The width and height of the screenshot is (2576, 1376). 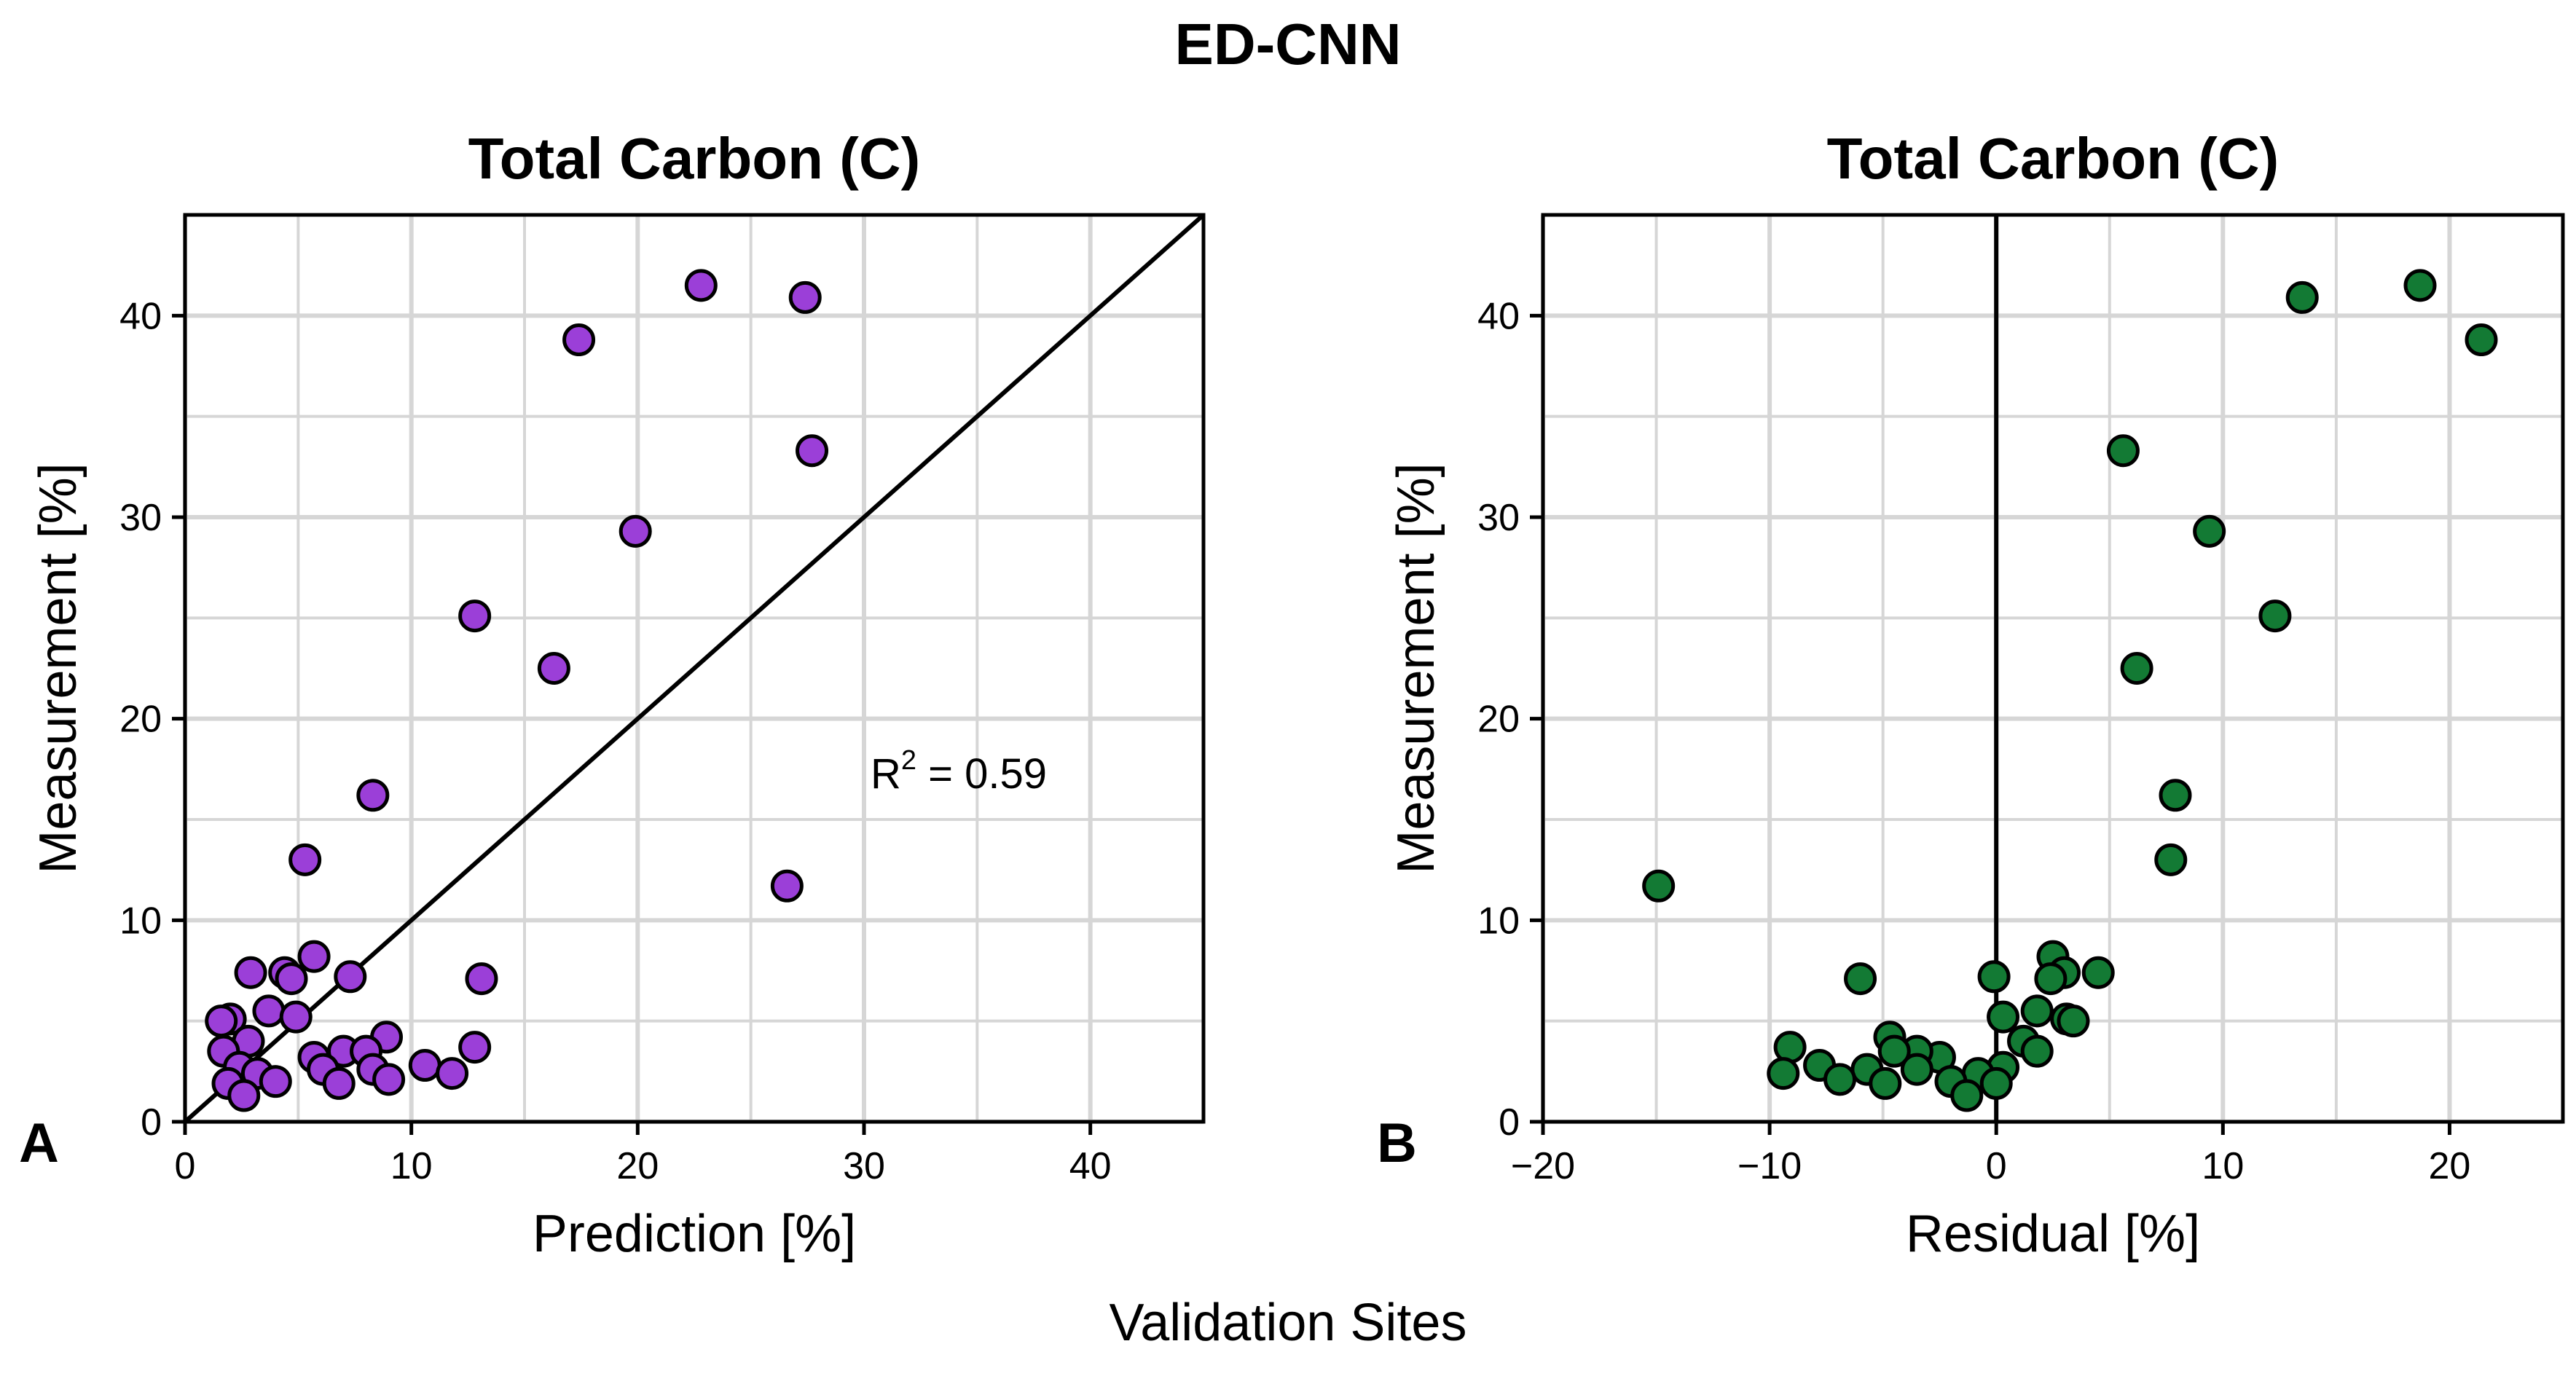 I want to click on x-axis-label: Residual [%], so click(x=2053, y=1234).